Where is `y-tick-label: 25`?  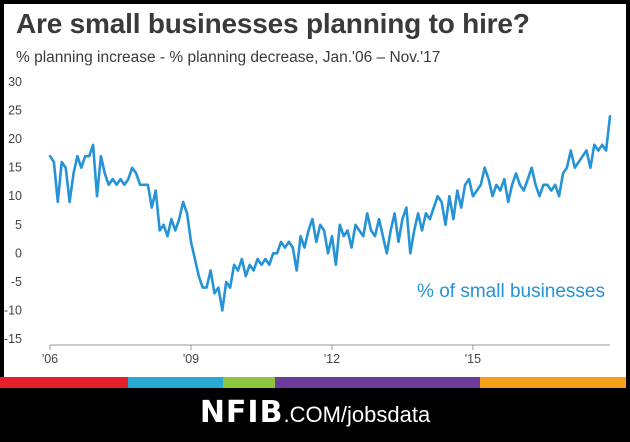 y-tick-label: 25 is located at coordinates (15, 111).